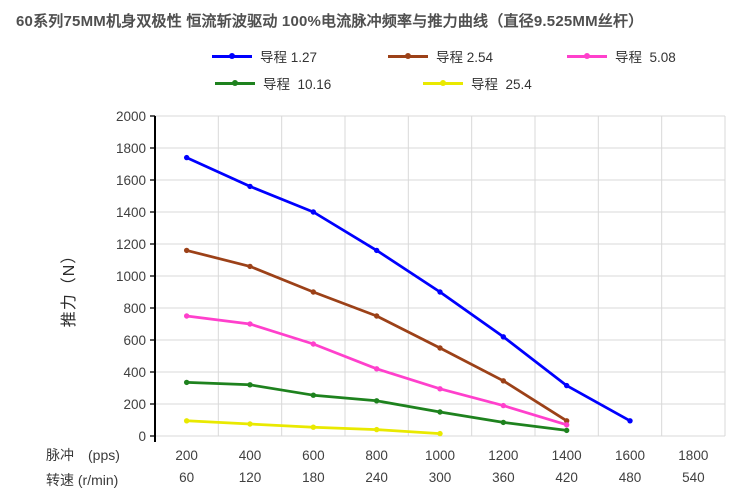 This screenshot has width=750, height=500. What do you see at coordinates (645, 57) in the screenshot?
I see `legend-label: 导程 5.08` at bounding box center [645, 57].